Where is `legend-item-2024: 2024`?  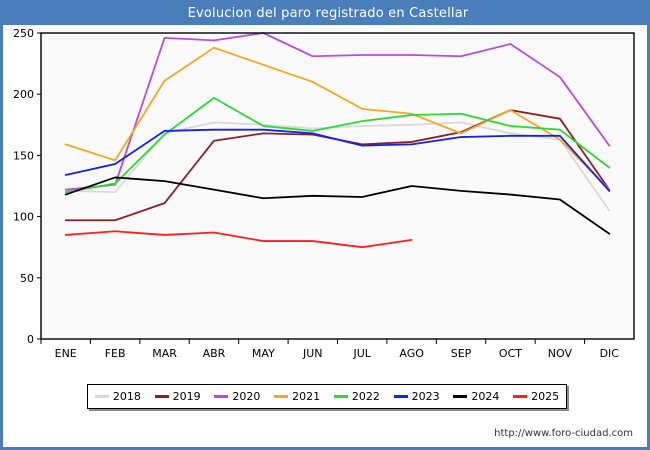
legend-item-2024: 2024 is located at coordinates (476, 396).